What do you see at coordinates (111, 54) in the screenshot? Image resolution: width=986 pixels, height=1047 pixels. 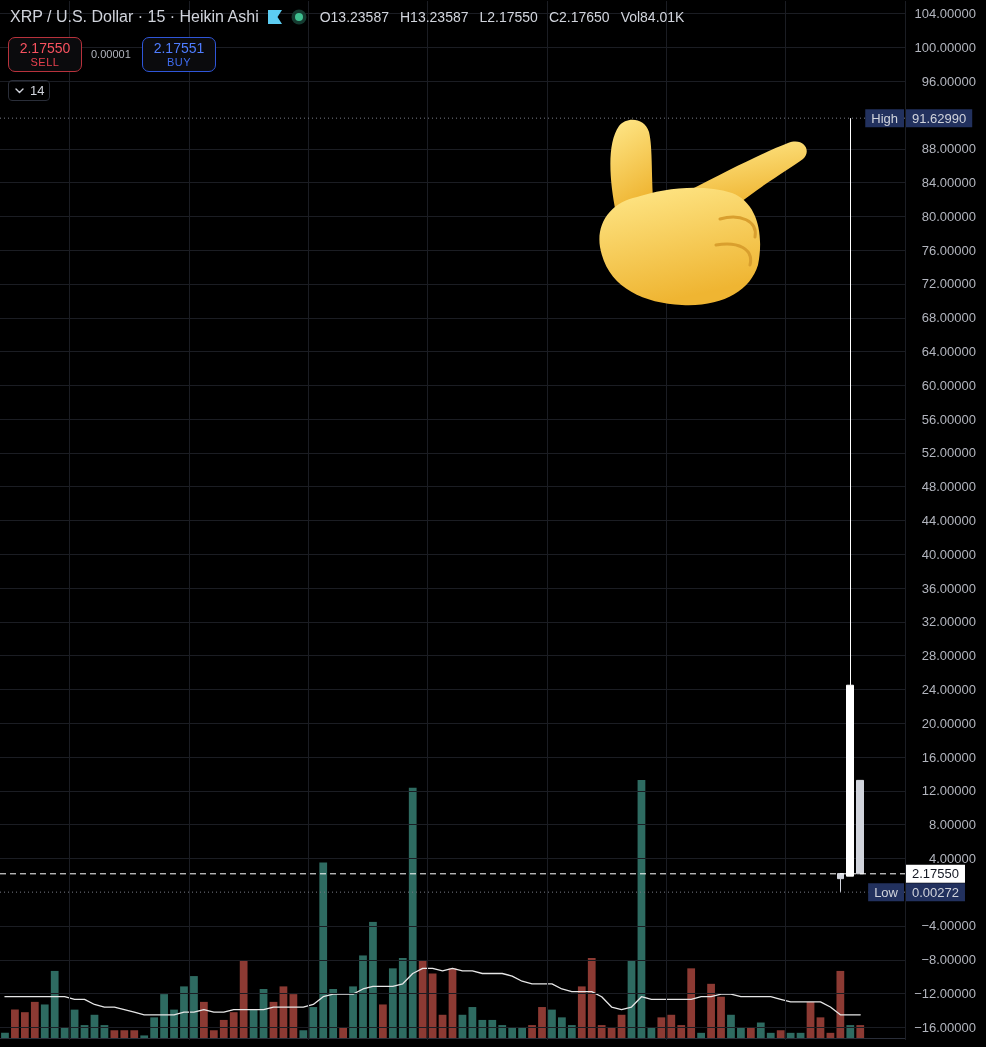 I see `annotation: 0.00001` at bounding box center [111, 54].